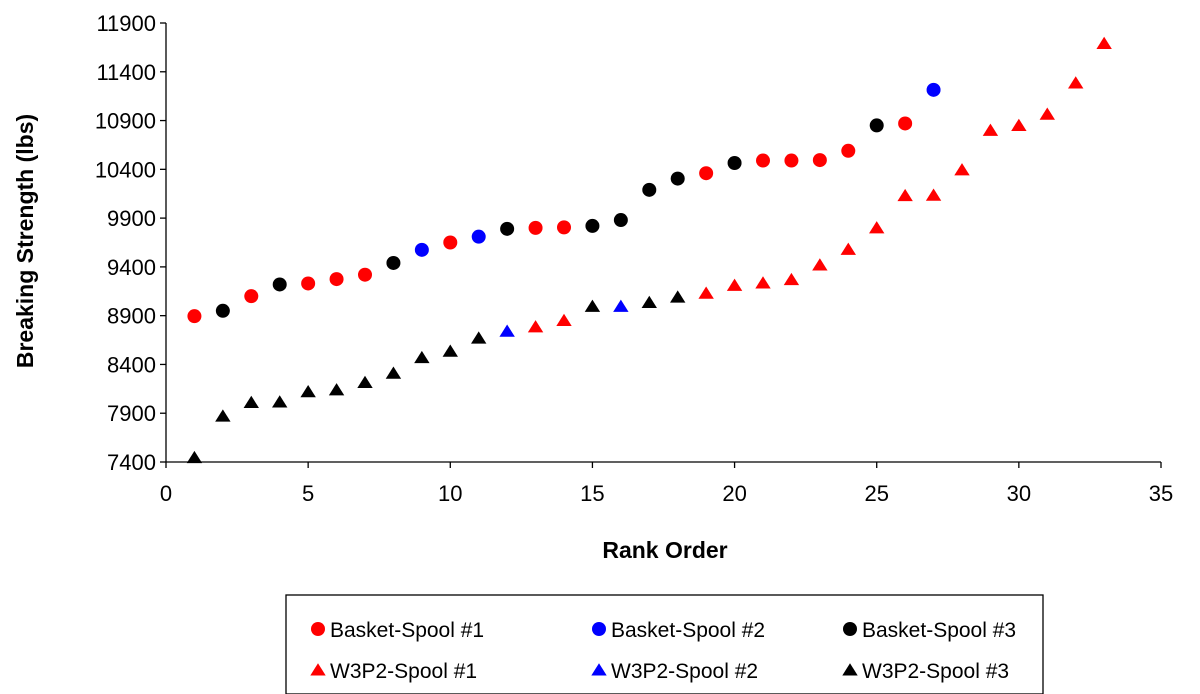  I want to click on legend-item: W3P2-Spool #3, so click(925, 671).